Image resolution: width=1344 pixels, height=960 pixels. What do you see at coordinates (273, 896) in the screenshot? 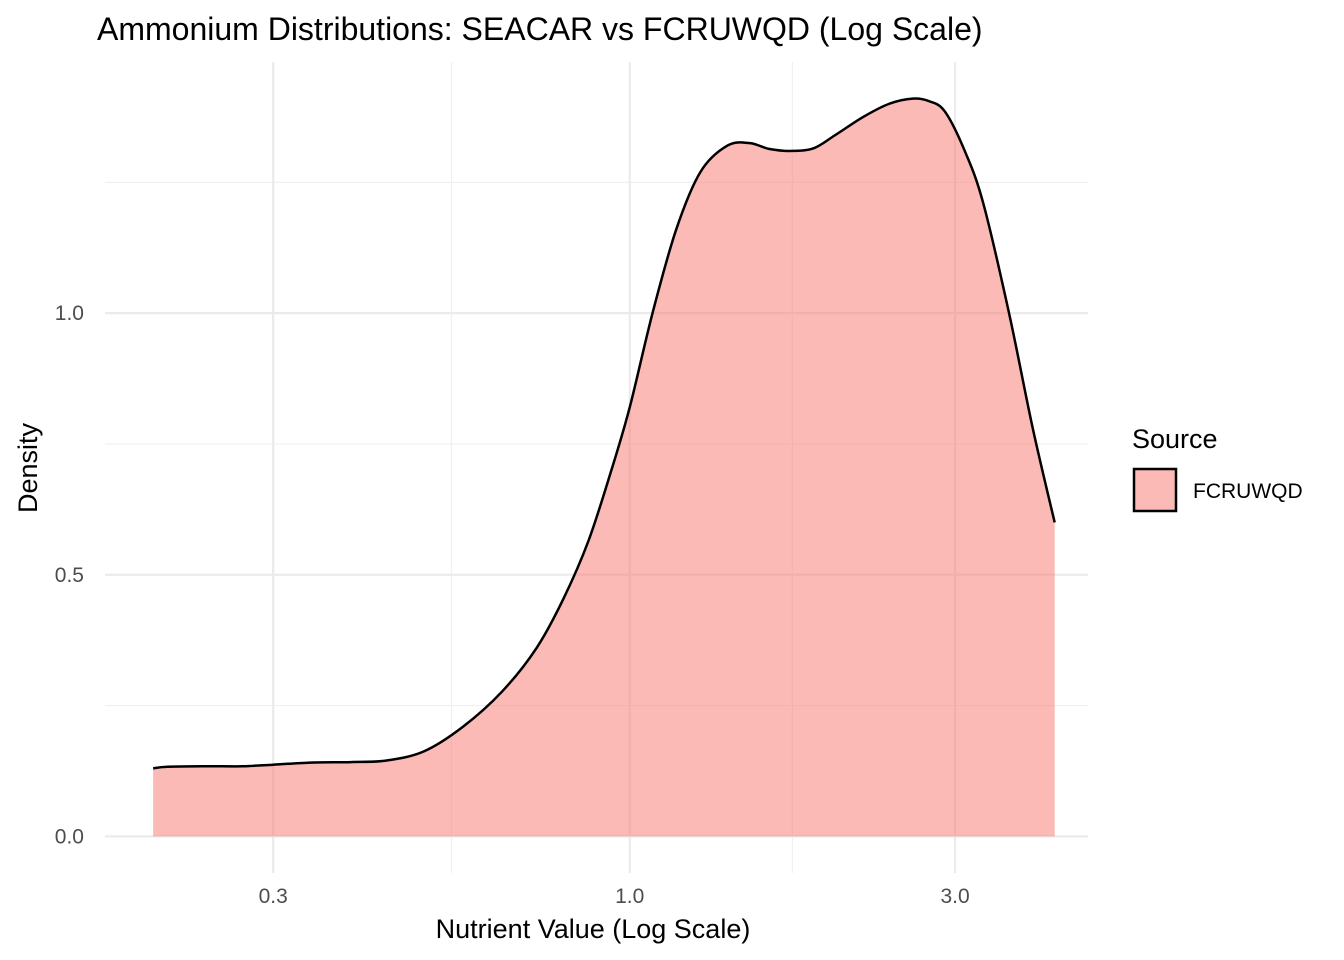
I see `x-tick-label-0: 0.3` at bounding box center [273, 896].